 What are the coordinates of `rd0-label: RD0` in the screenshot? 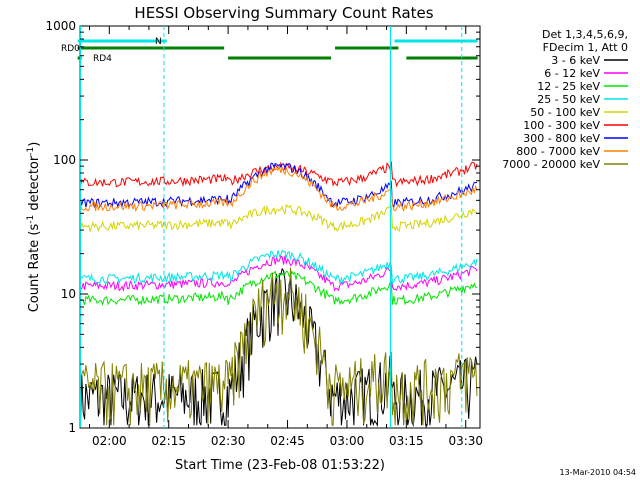 It's located at (70, 49).